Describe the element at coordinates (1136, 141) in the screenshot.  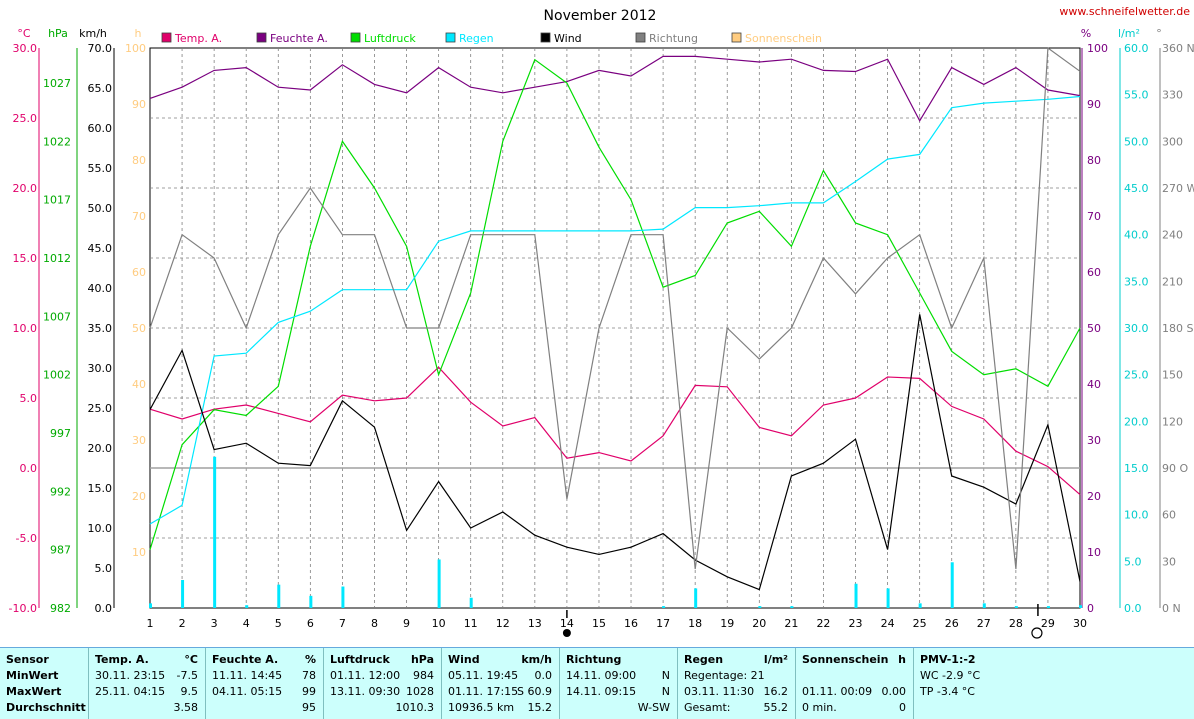
I see `rain-tick-label: 50.0` at that location.